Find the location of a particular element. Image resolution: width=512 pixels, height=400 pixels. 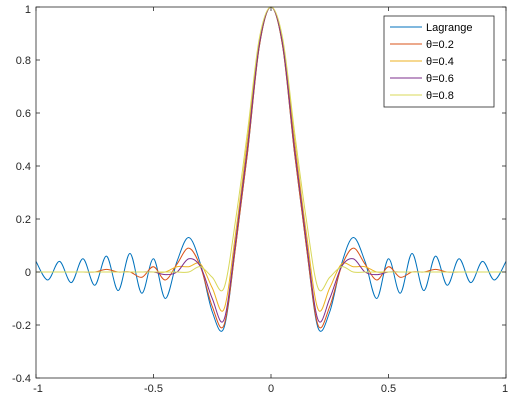

legend-label-1: Lagrange is located at coordinates (449, 28).